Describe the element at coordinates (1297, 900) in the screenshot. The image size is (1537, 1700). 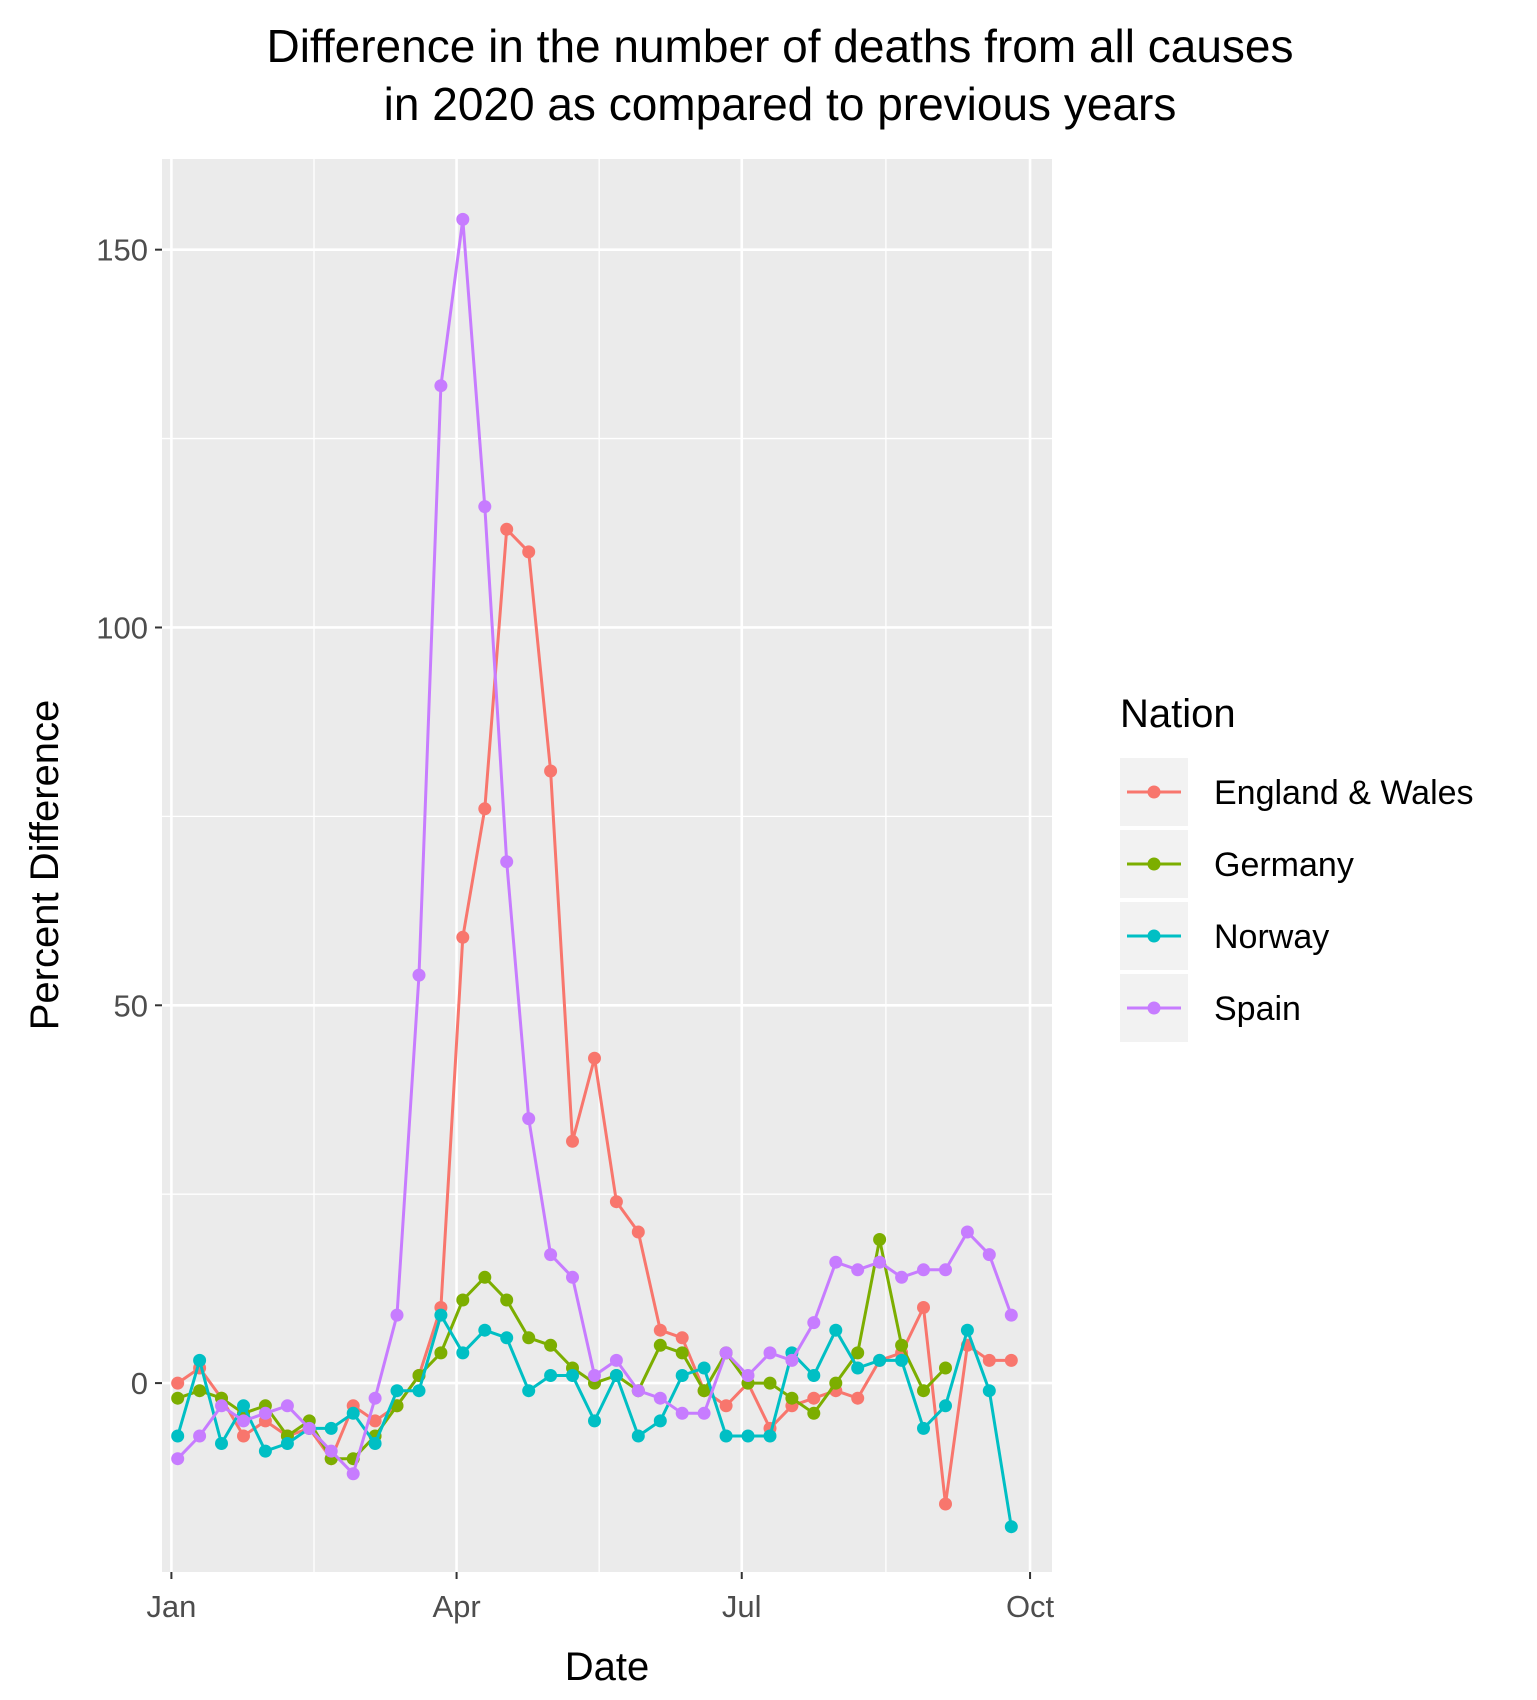
I see `legend-items: England & Wales Germany Norway Spain` at that location.